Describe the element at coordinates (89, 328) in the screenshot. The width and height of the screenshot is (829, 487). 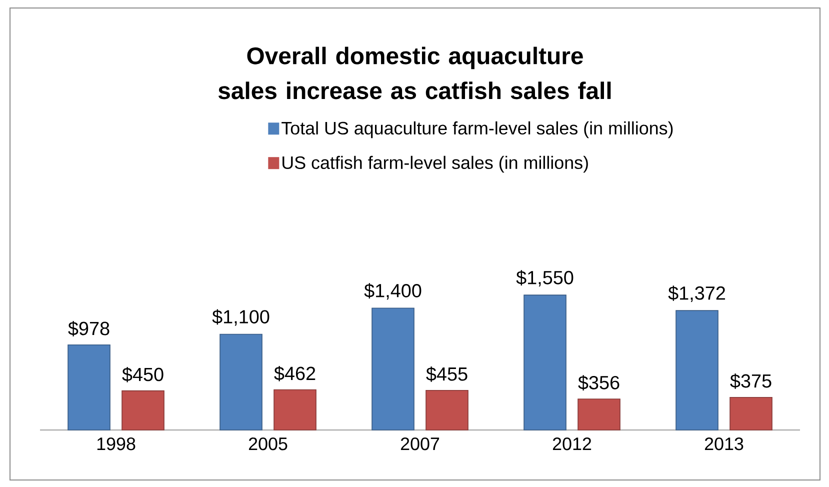
I see `data-label: $978` at that location.